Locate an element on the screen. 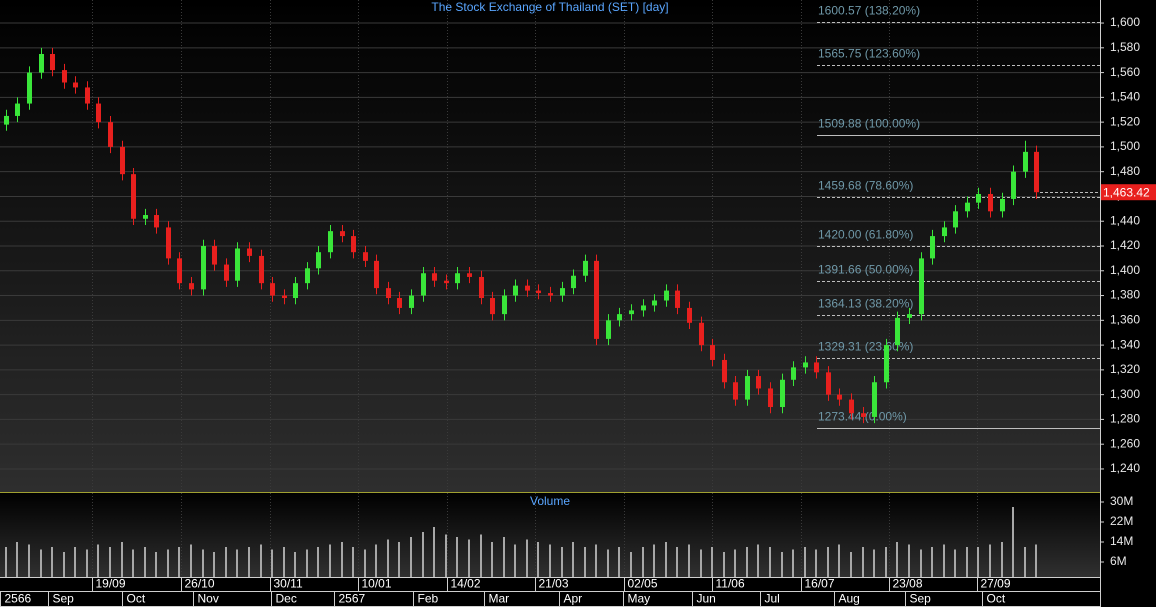 The height and width of the screenshot is (607, 1156). y-tick-label: 1,420 is located at coordinates (1125, 245).